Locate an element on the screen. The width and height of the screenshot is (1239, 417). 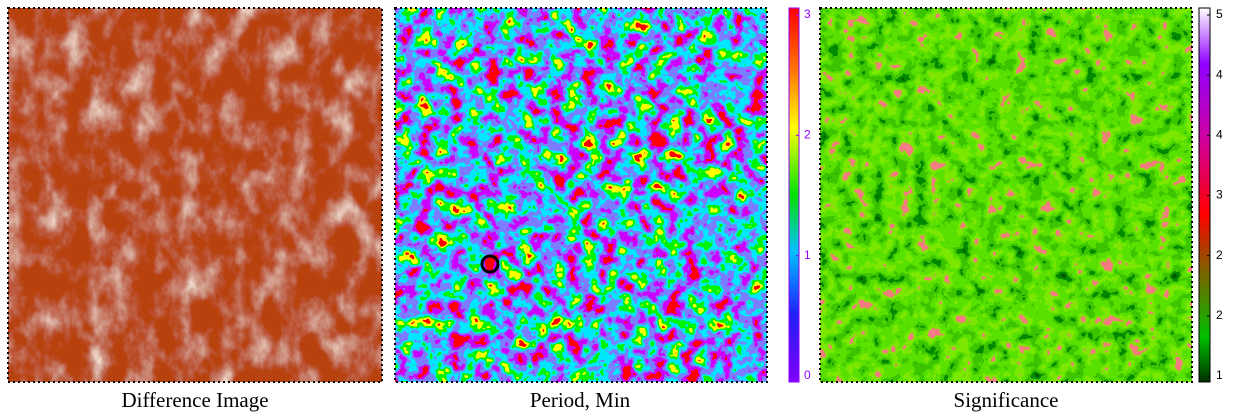
caption: Period, Min is located at coordinates (580, 400).